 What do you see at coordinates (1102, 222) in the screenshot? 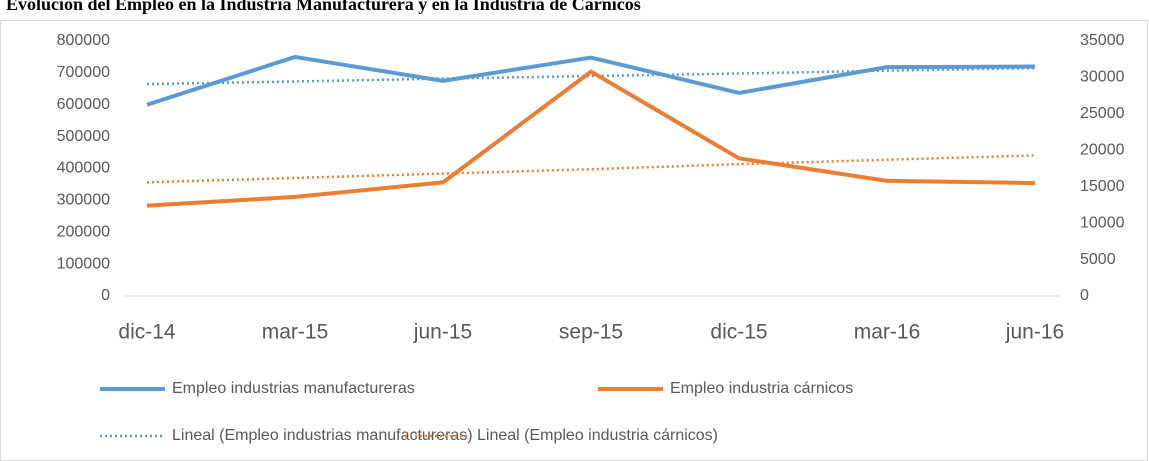
I see `y2-tick-label: 10000` at bounding box center [1102, 222].